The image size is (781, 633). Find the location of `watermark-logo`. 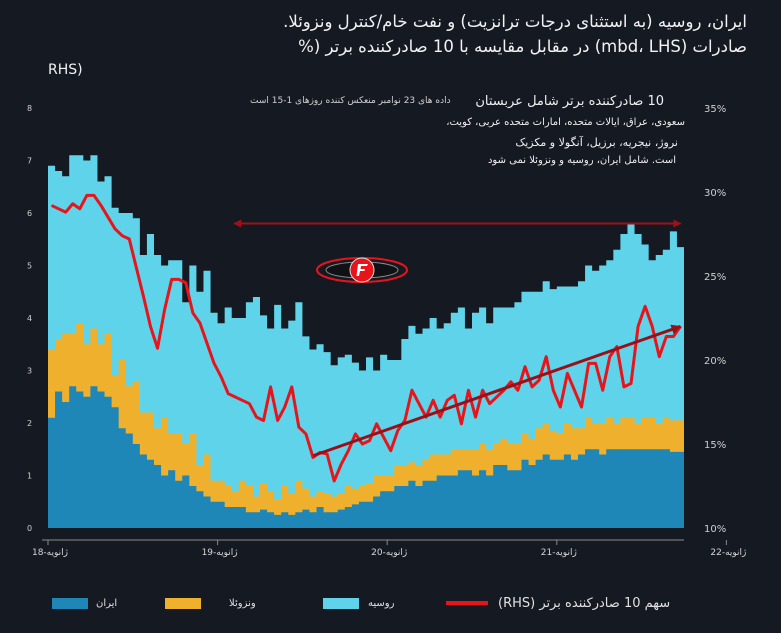

watermark-logo is located at coordinates (362, 270).